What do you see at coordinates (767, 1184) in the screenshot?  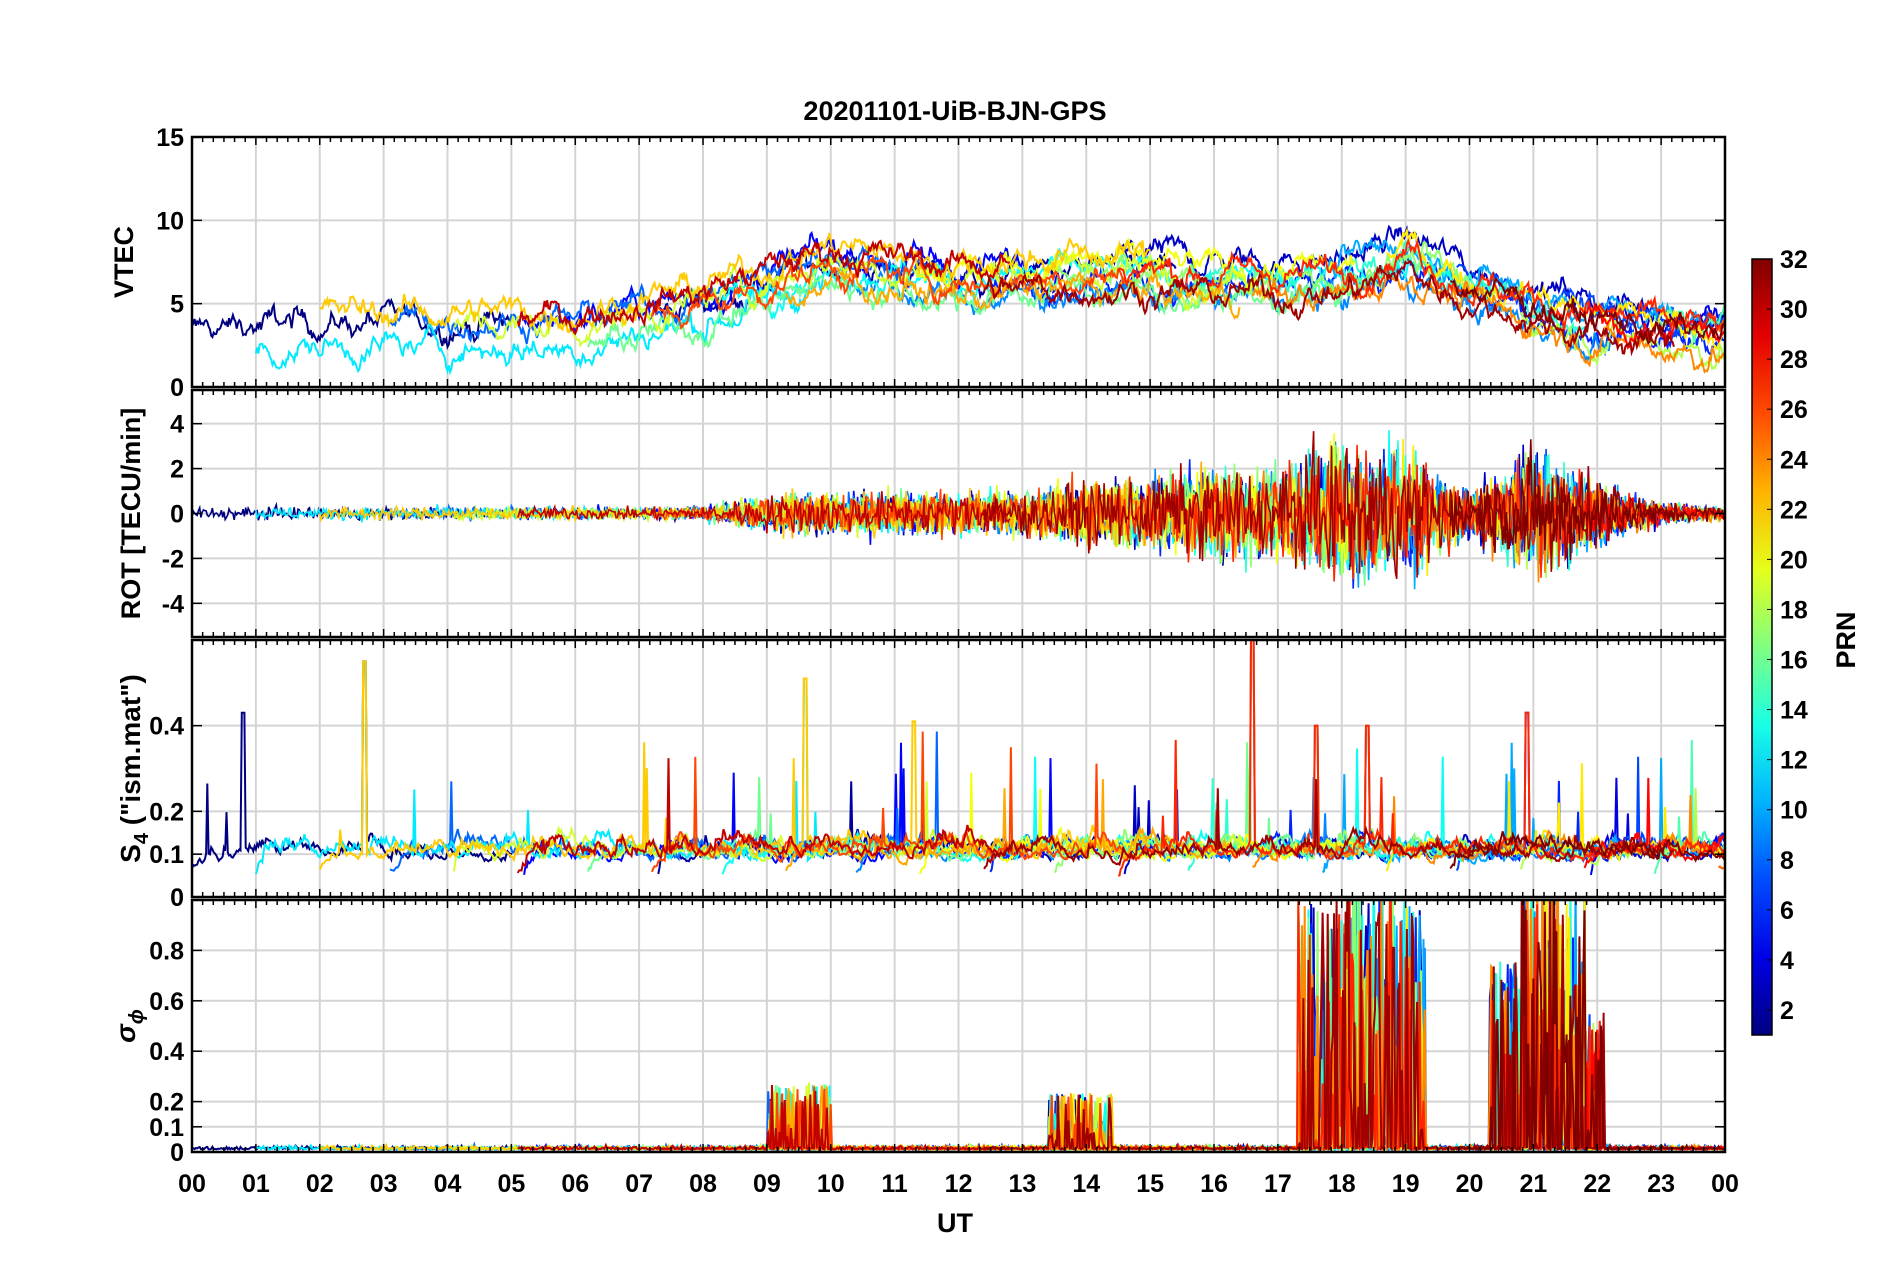 I see `x-tick-label: 09` at bounding box center [767, 1184].